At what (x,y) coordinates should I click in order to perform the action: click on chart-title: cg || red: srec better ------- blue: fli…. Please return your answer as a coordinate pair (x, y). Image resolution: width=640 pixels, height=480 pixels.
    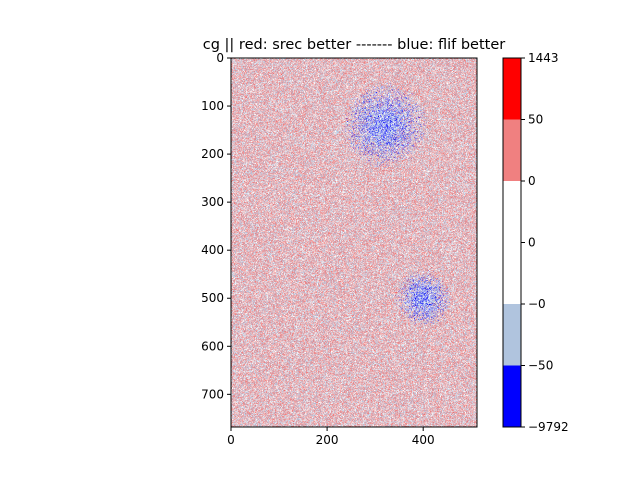
    Looking at the image, I should click on (354, 45).